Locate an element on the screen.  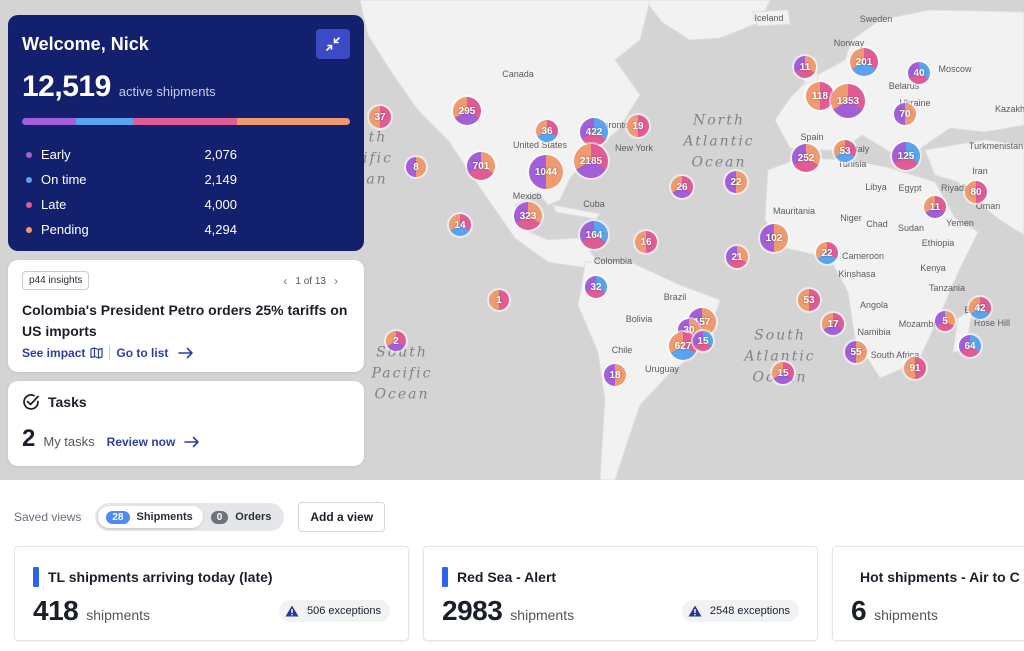
warning-icon is located at coordinates (292, 611).